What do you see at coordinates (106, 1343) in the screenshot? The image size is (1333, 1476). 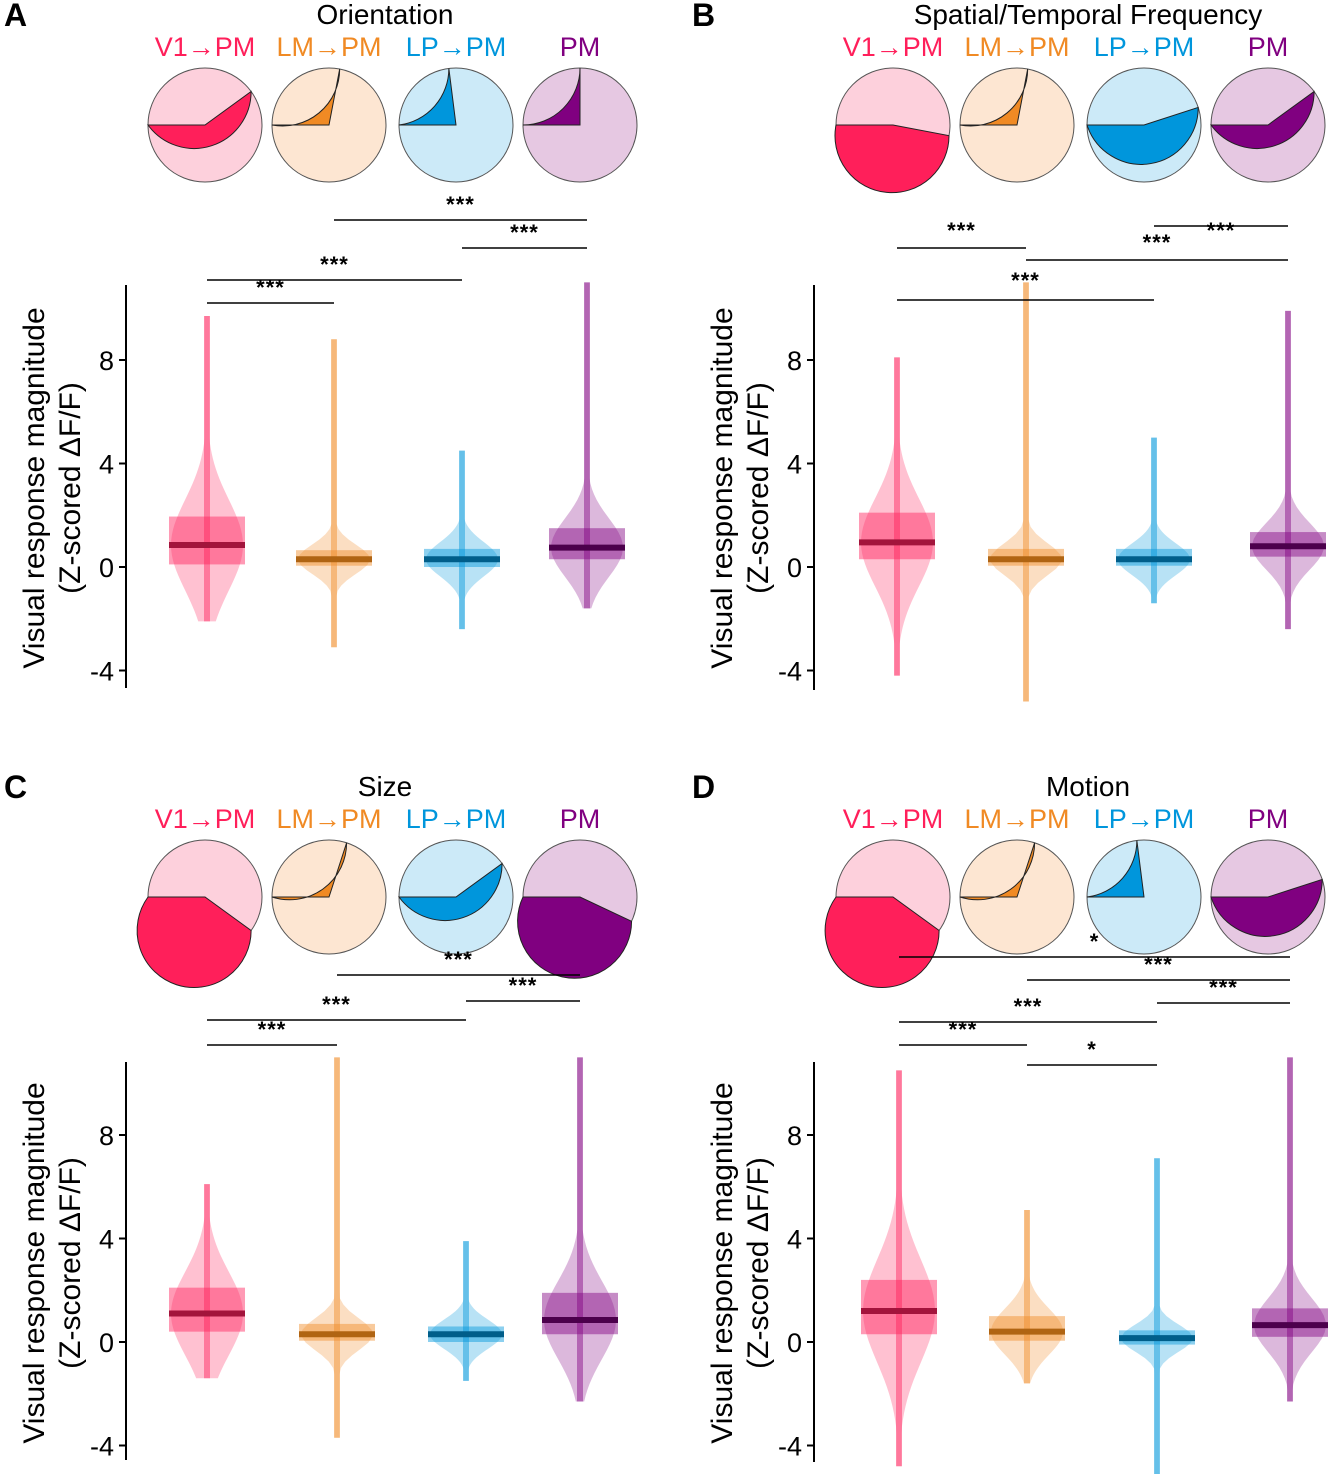 I see `y-tick-label: 0` at bounding box center [106, 1343].